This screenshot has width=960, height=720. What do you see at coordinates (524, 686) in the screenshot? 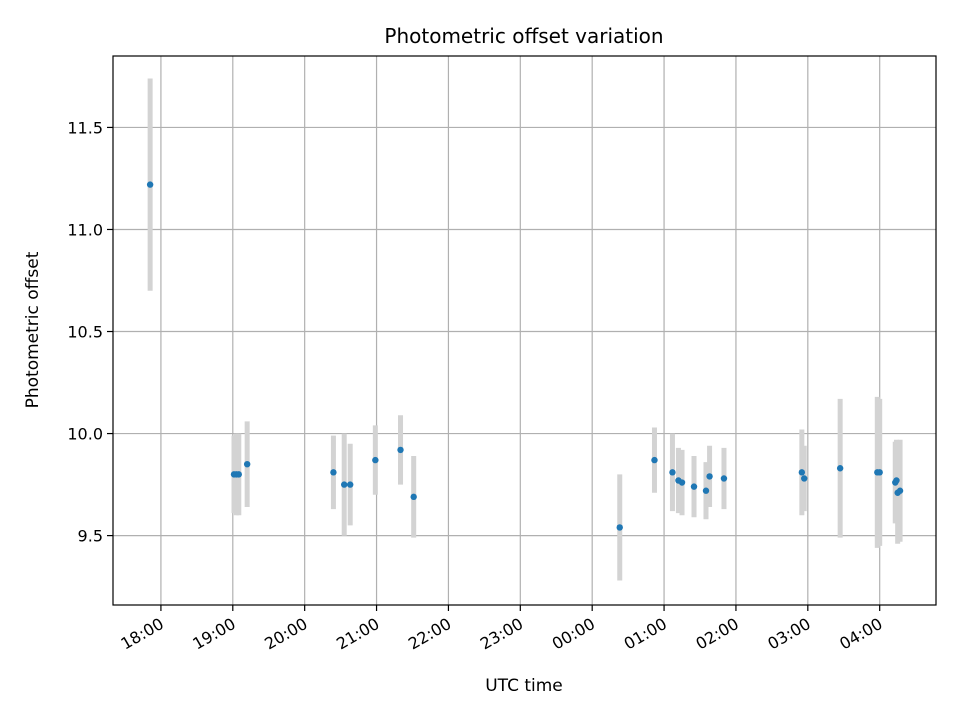
I see `x-axis-label: UTC time` at bounding box center [524, 686].